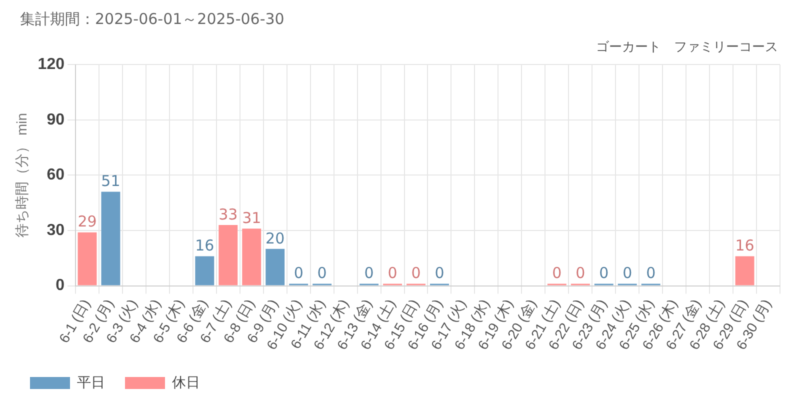 This screenshot has width=800, height=400. What do you see at coordinates (91, 382) in the screenshot?
I see `legend-label: 平日` at bounding box center [91, 382].